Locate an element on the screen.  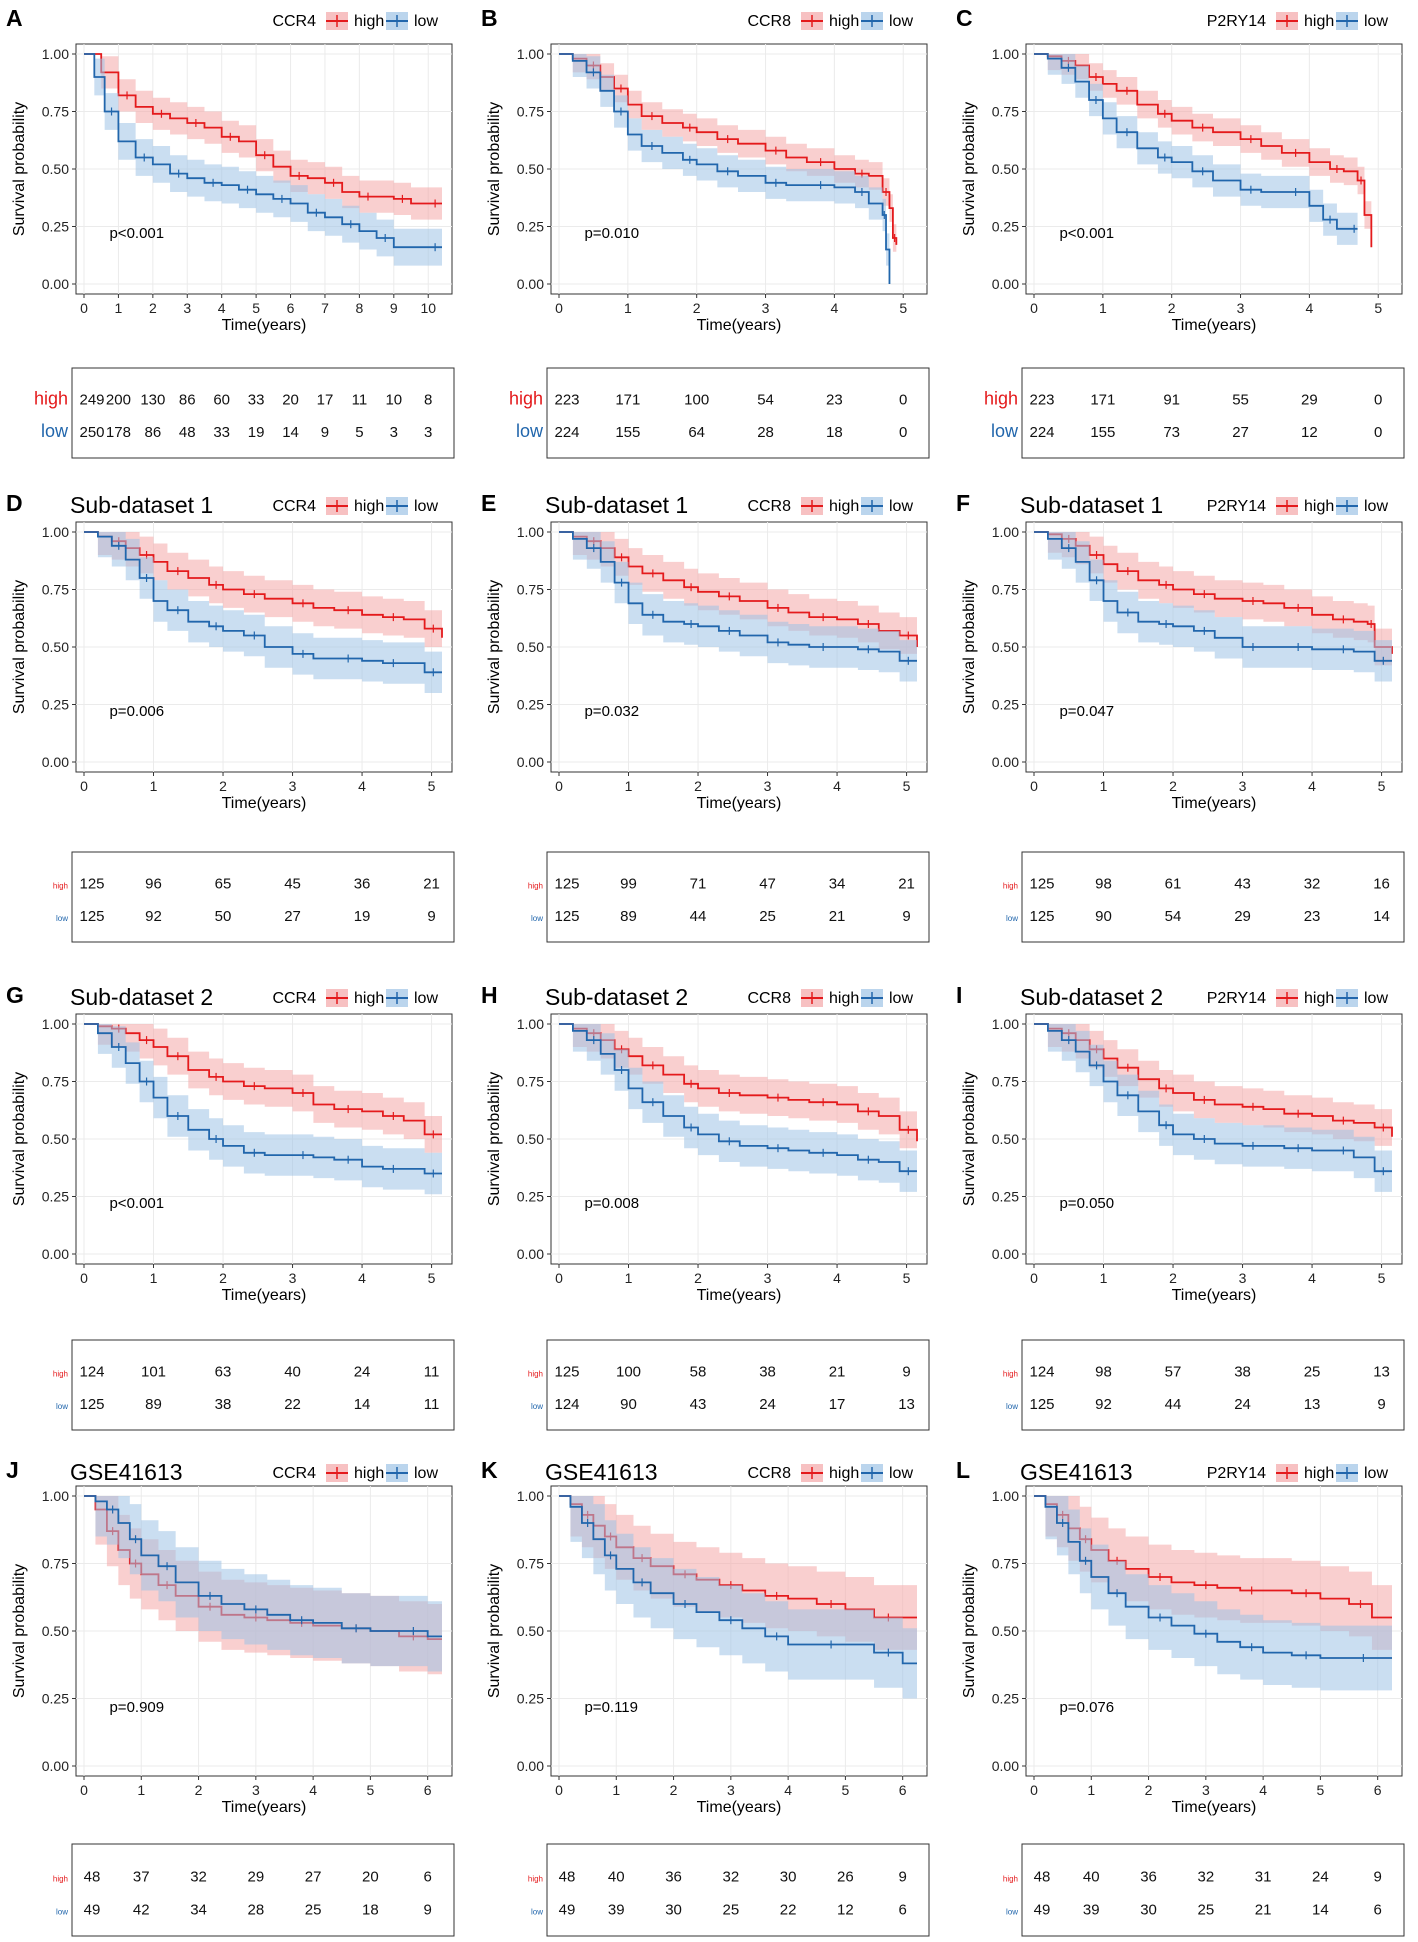
panel-l-risk-label-low: low is located at coordinates (1012, 1911).